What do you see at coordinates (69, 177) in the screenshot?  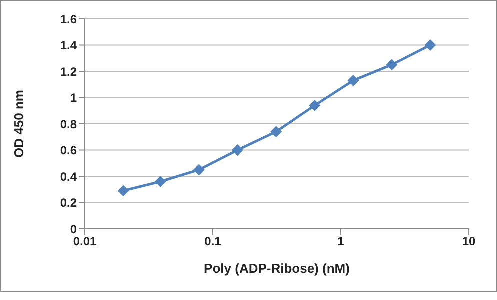 I see `y-tick-label: 0.4` at bounding box center [69, 177].